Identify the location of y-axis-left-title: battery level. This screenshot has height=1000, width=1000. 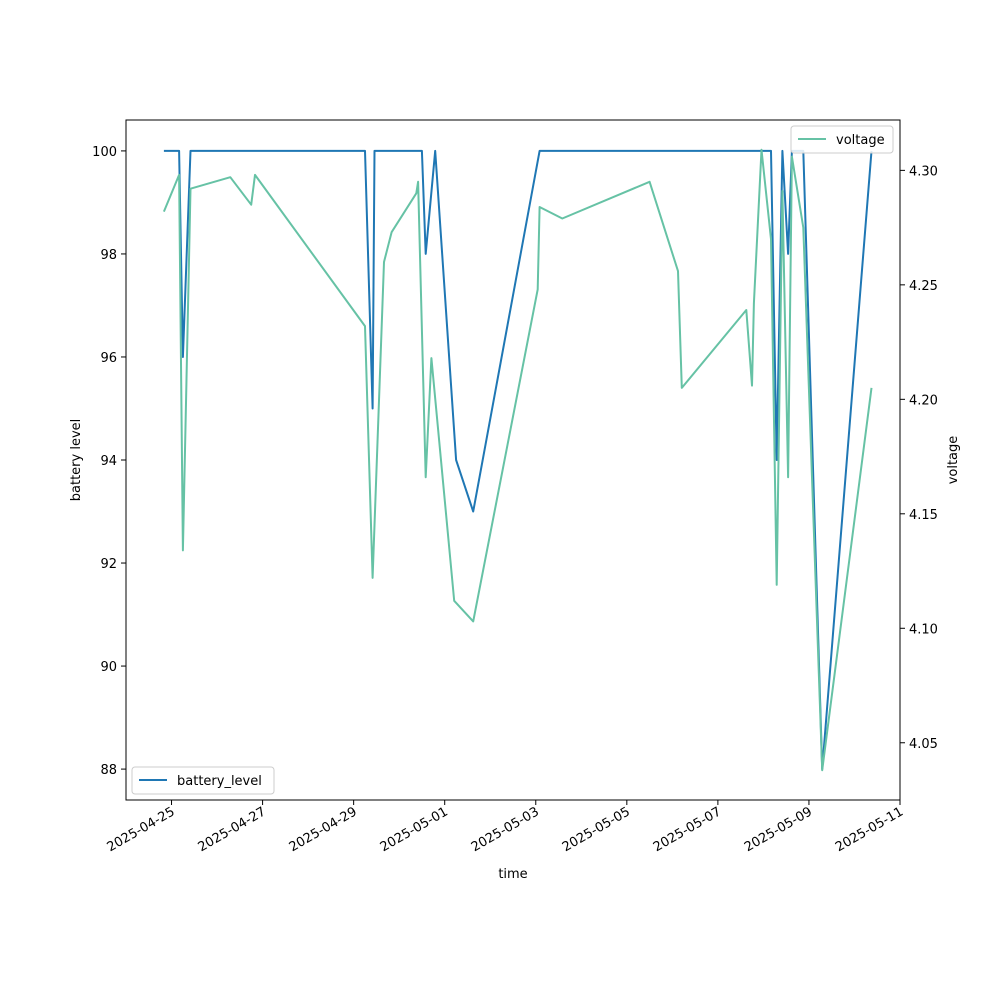
(76, 460).